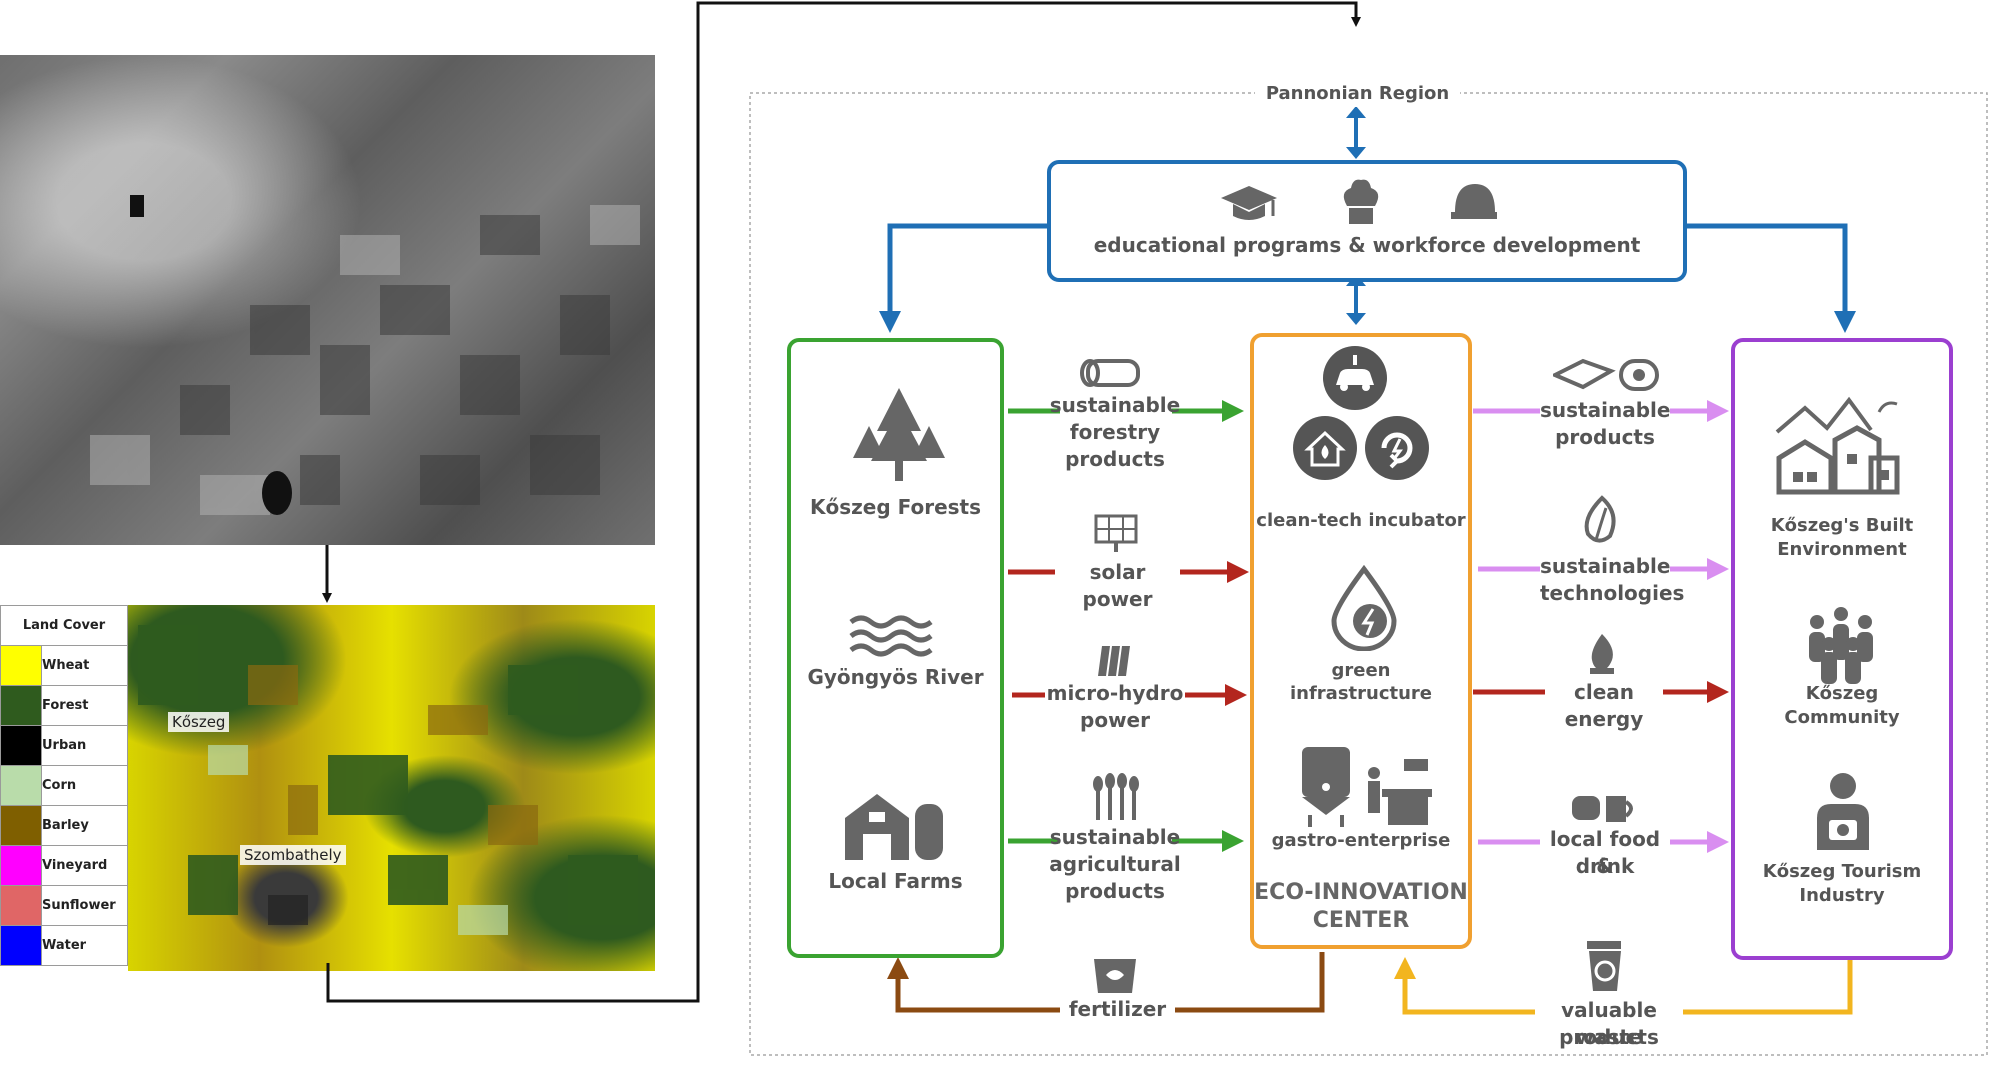 The width and height of the screenshot is (2000, 1081). I want to click on satellite-image, so click(327, 300).